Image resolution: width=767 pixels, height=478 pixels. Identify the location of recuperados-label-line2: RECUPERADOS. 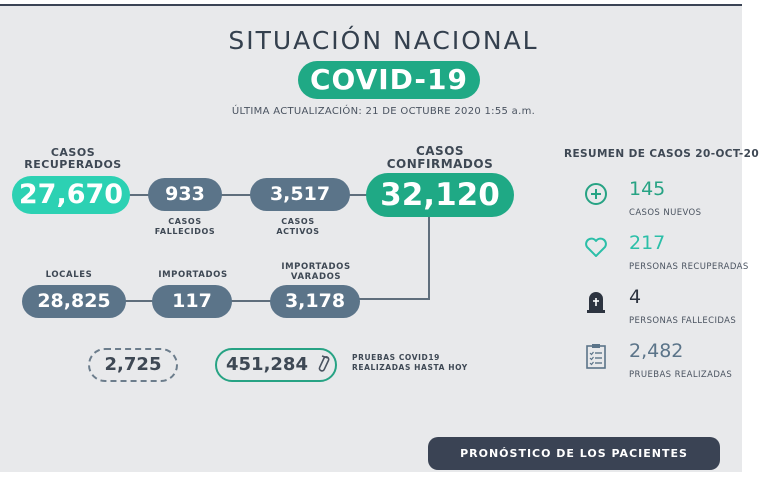
(73, 164).